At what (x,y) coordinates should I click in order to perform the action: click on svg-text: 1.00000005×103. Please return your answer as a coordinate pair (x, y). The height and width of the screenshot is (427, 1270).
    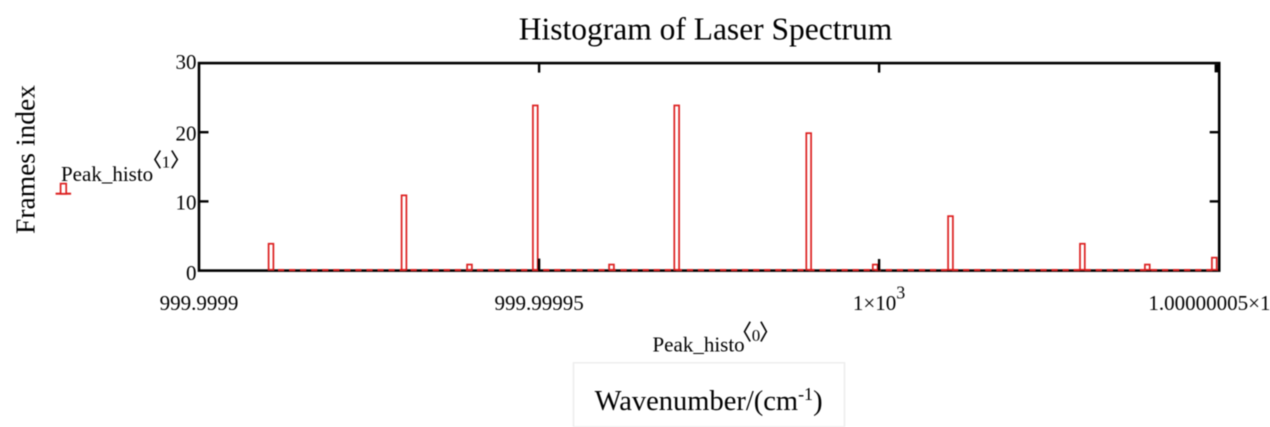
    Looking at the image, I should click on (1209, 299).